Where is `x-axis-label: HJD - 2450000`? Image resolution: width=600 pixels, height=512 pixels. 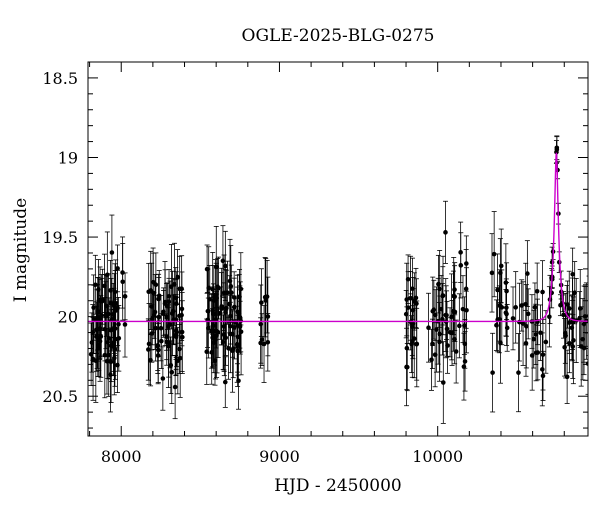 x-axis-label: HJD - 2450000 is located at coordinates (338, 486).